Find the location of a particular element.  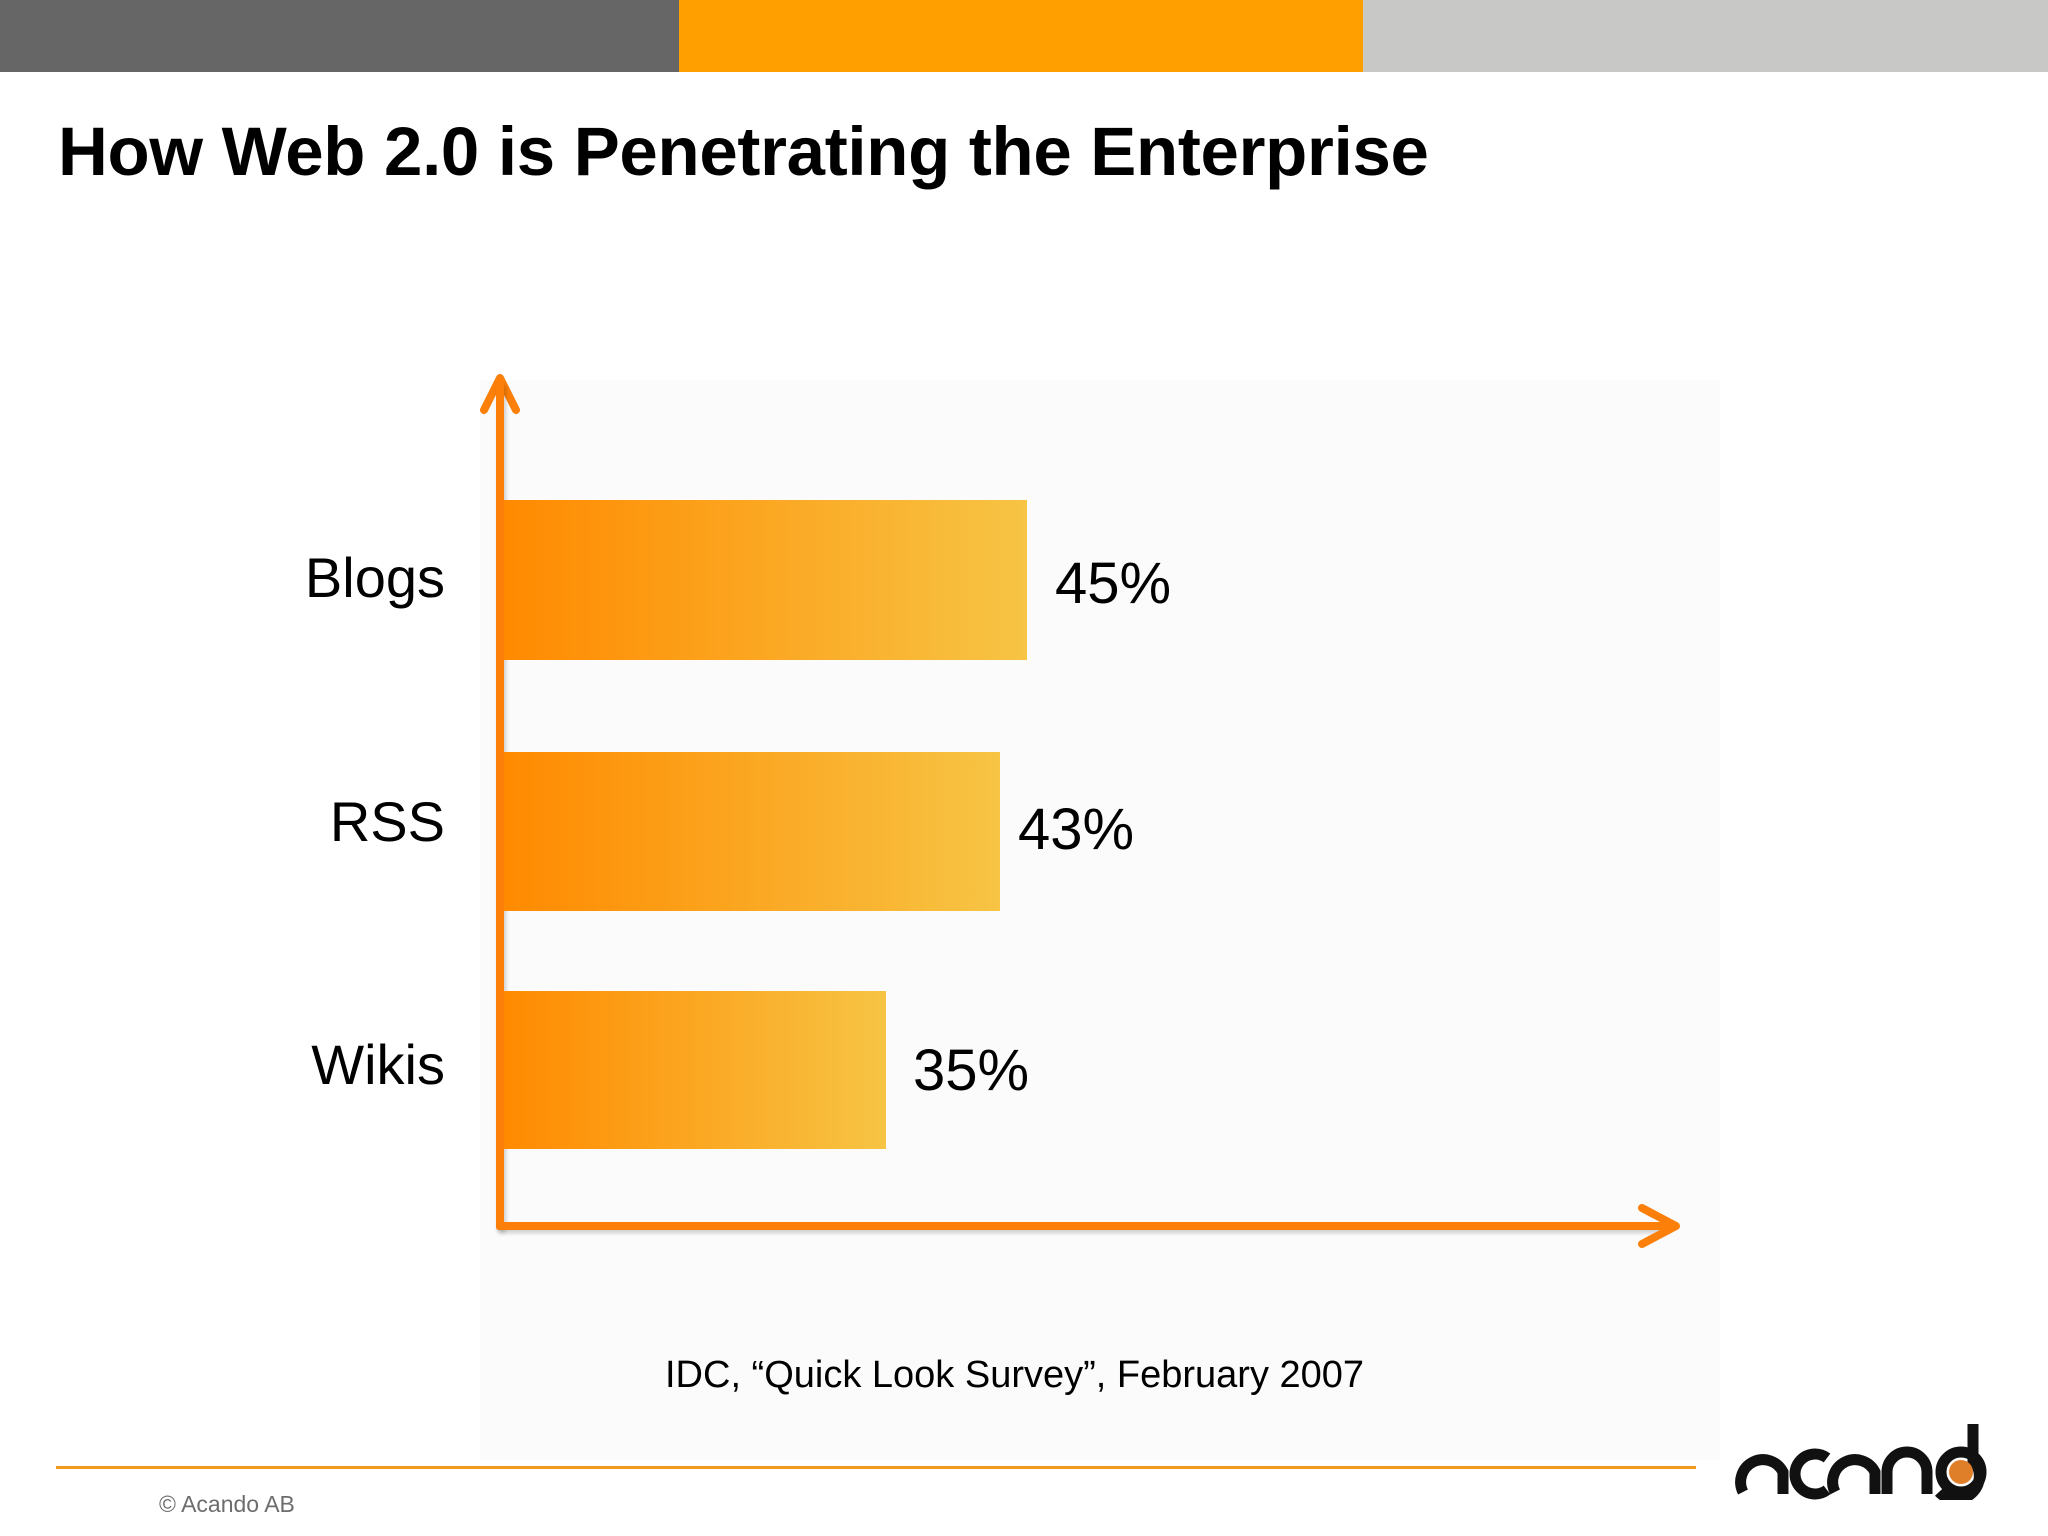

value-label-blogs: 45% is located at coordinates (1113, 583).